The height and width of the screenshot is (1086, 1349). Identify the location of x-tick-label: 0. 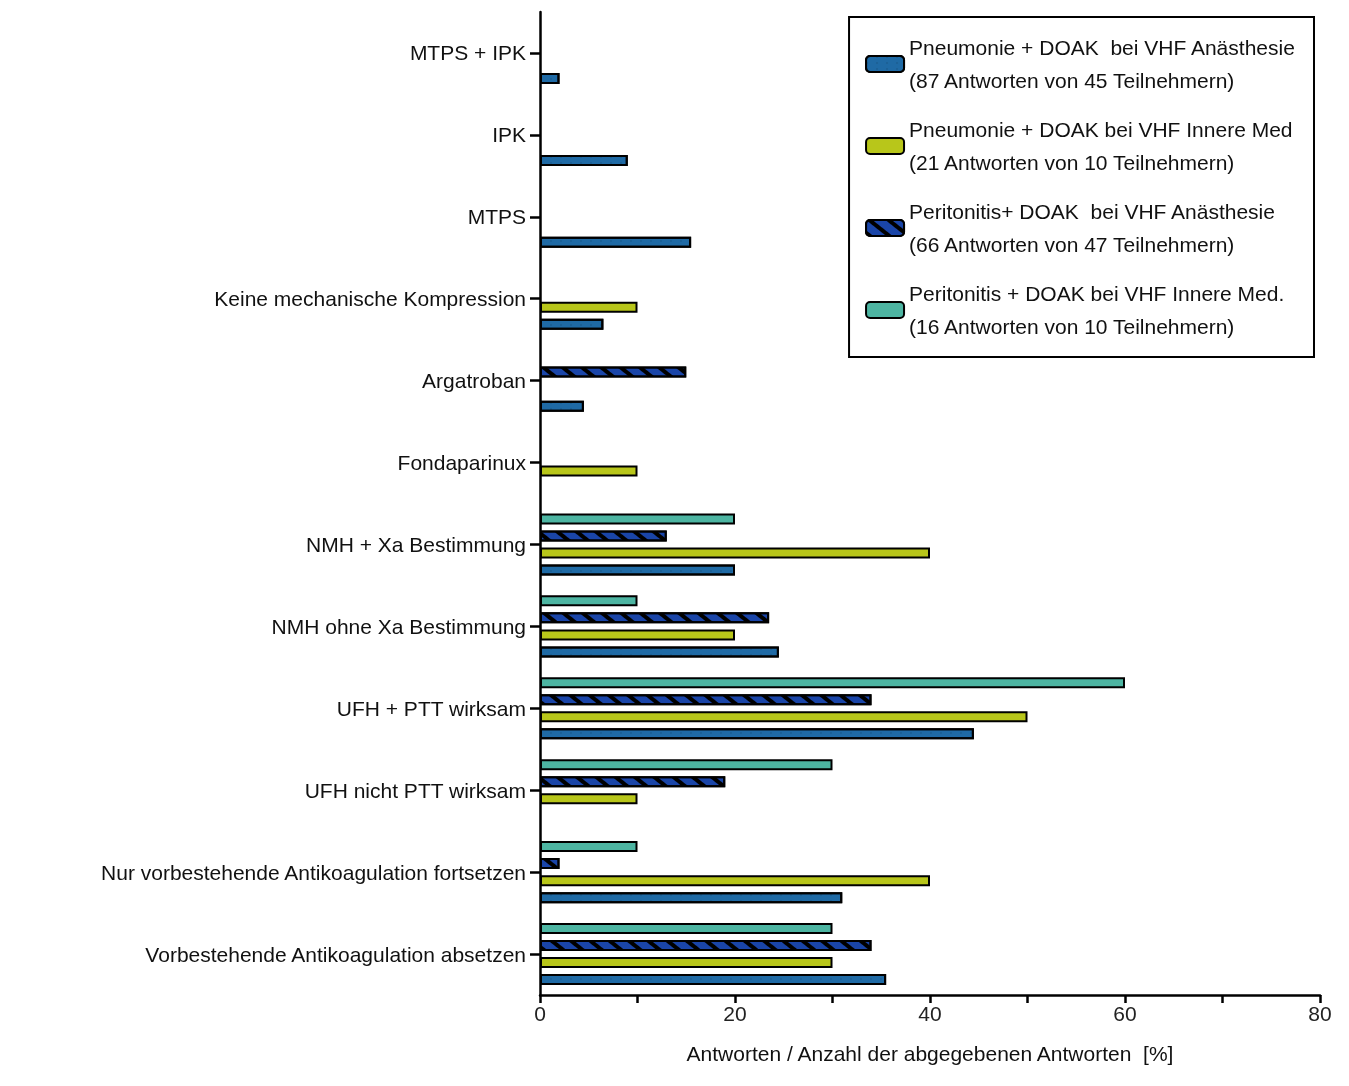
(540, 1013).